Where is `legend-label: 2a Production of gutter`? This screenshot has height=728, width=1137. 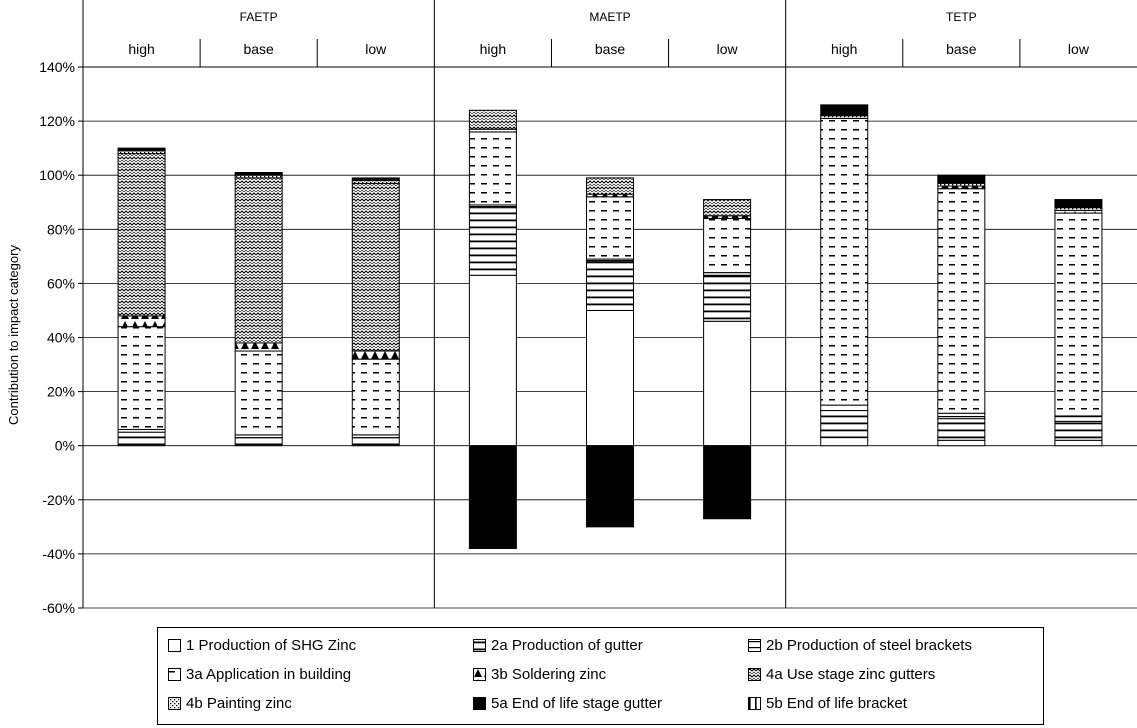 legend-label: 2a Production of gutter is located at coordinates (567, 645).